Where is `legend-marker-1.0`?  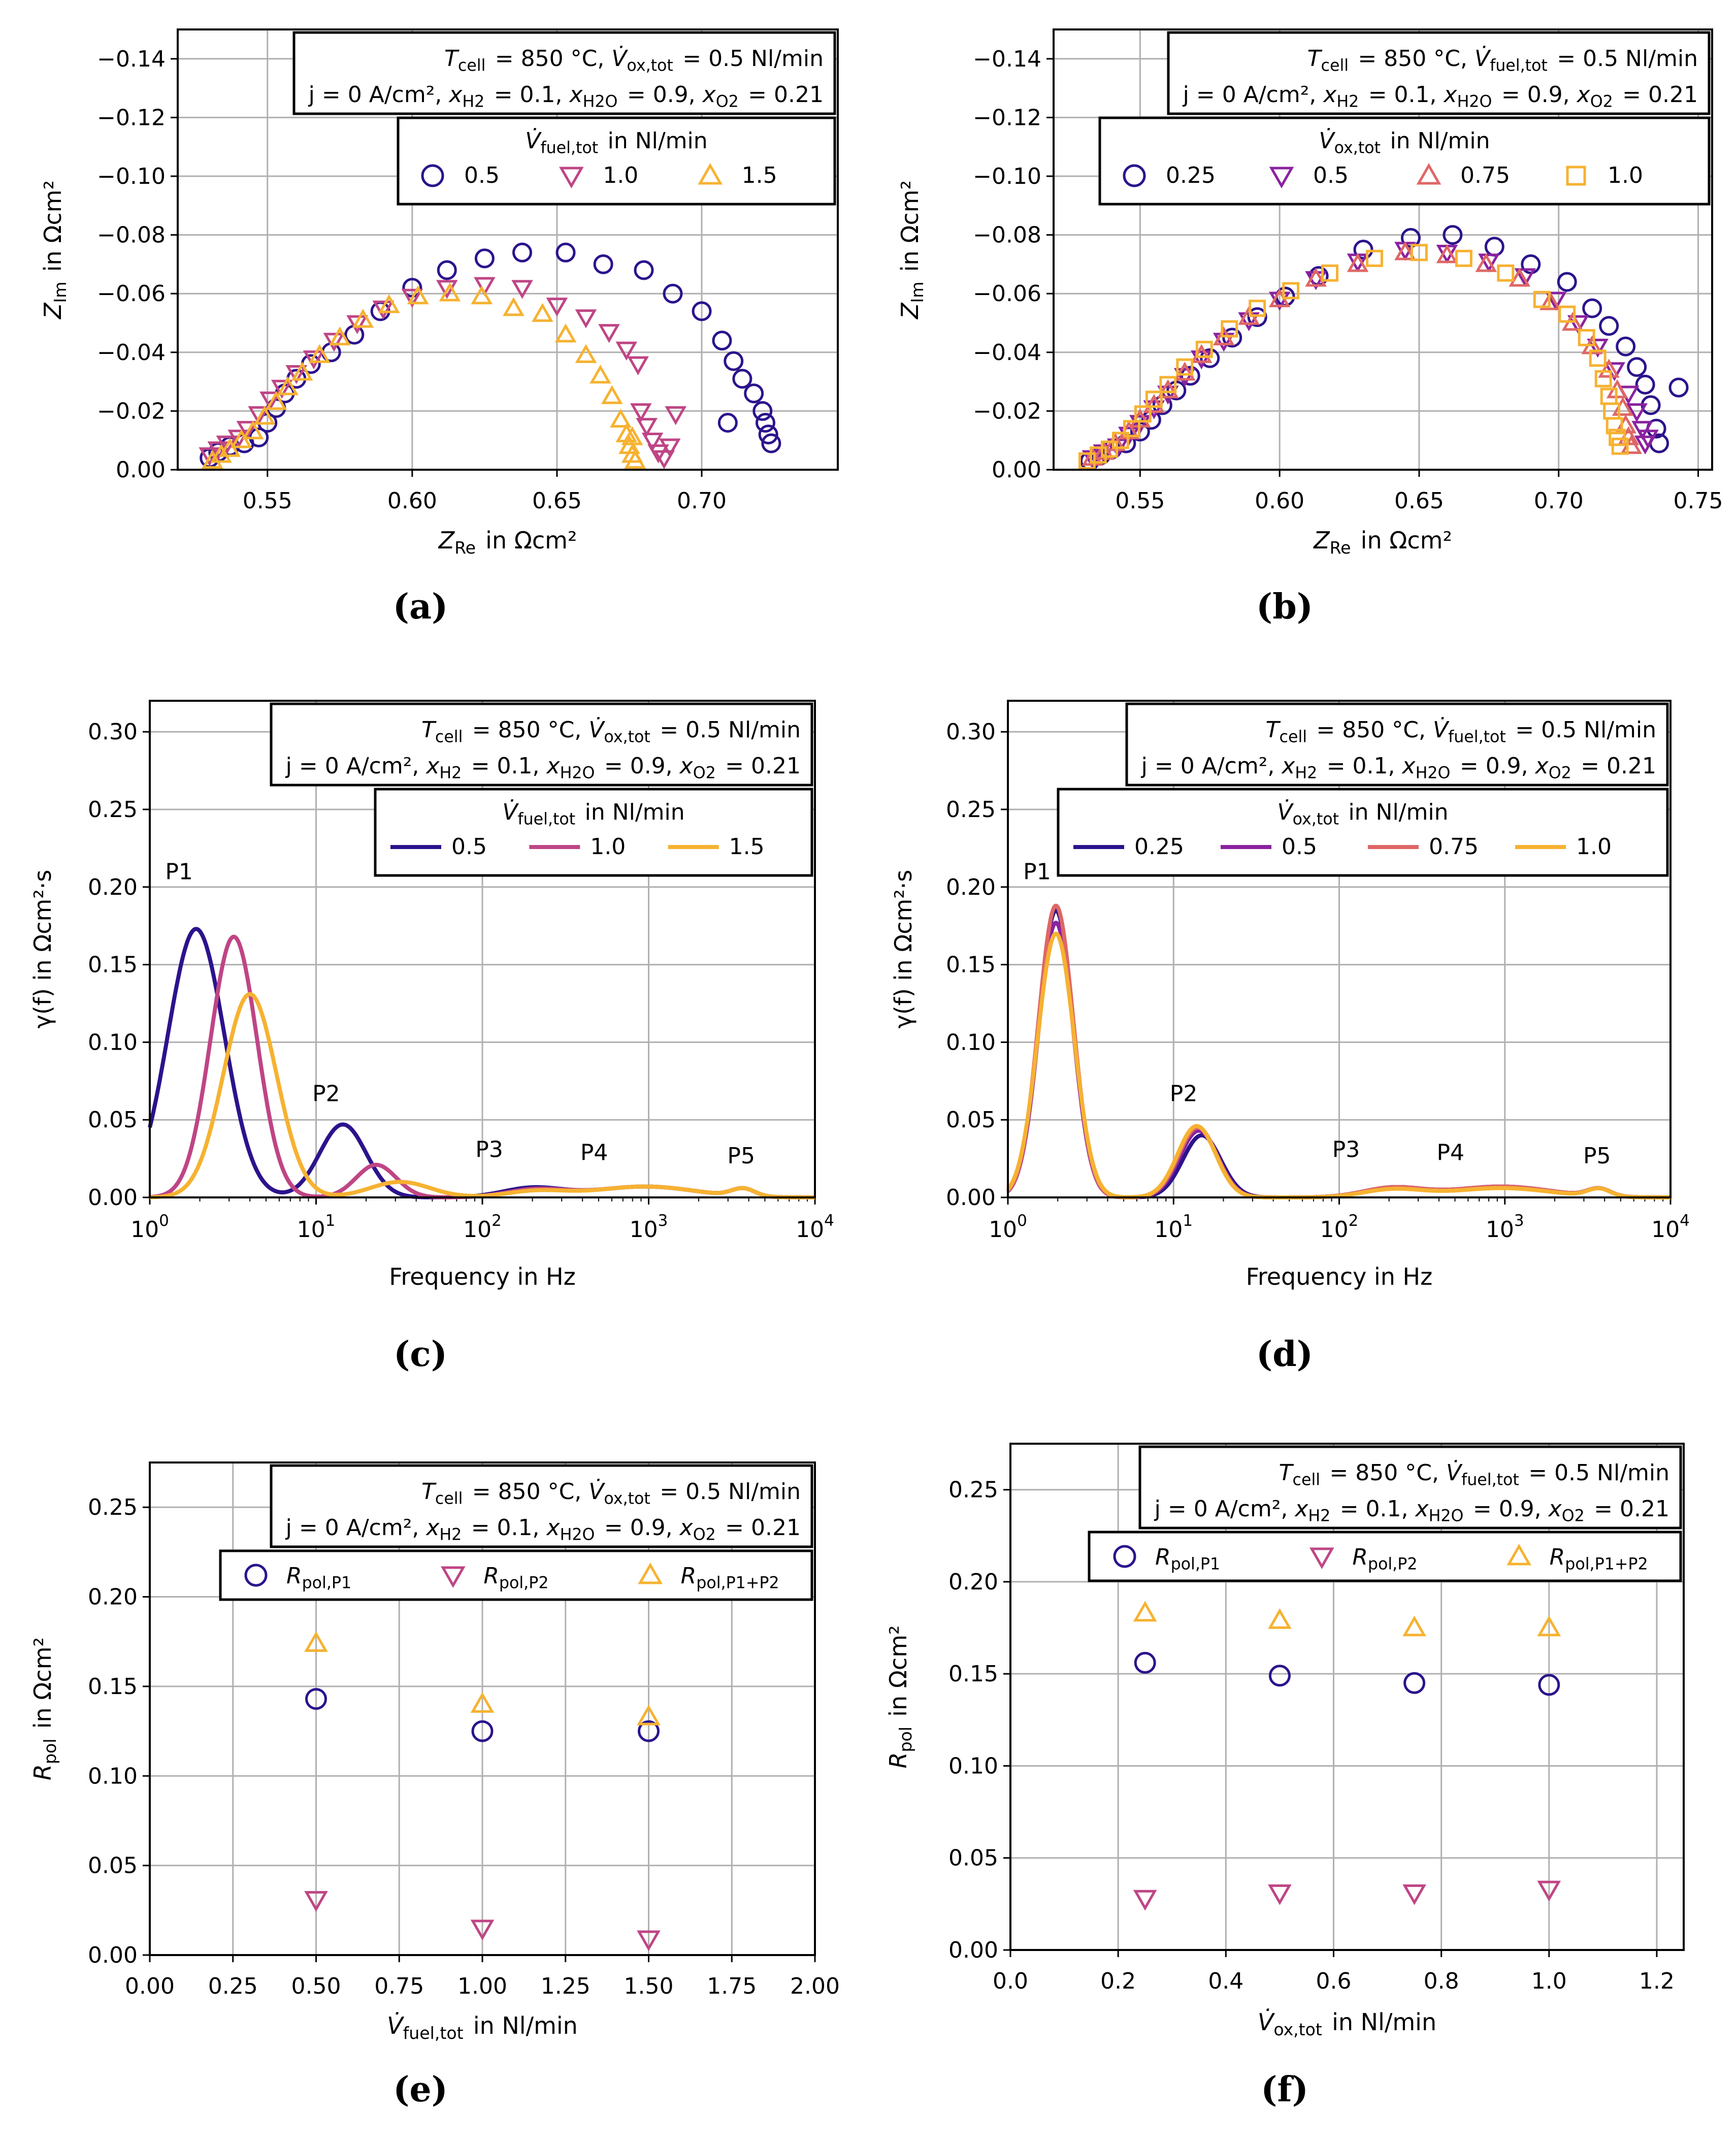 legend-marker-1.0 is located at coordinates (1576, 176).